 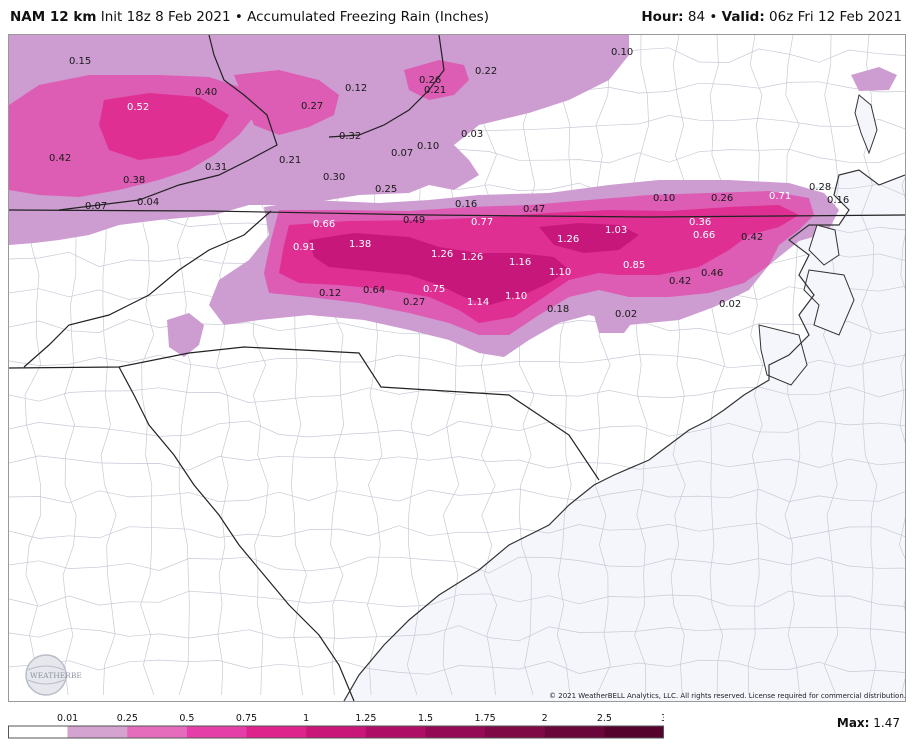 I want to click on product-name: Accumulated Freezing Rain (Inches), so click(x=368, y=17).